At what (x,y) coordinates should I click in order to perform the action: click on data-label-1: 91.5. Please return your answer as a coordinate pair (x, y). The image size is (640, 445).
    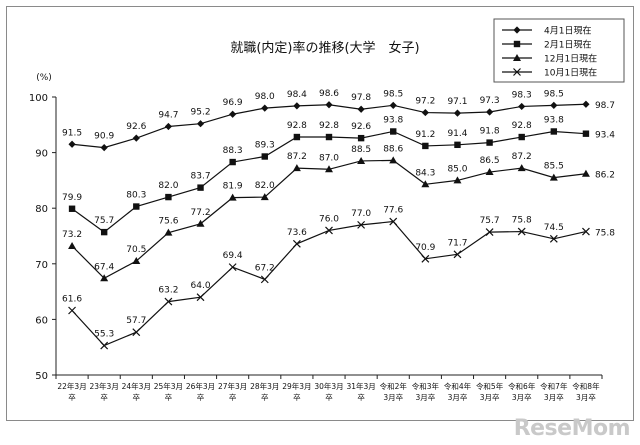
    Looking at the image, I should click on (72, 133).